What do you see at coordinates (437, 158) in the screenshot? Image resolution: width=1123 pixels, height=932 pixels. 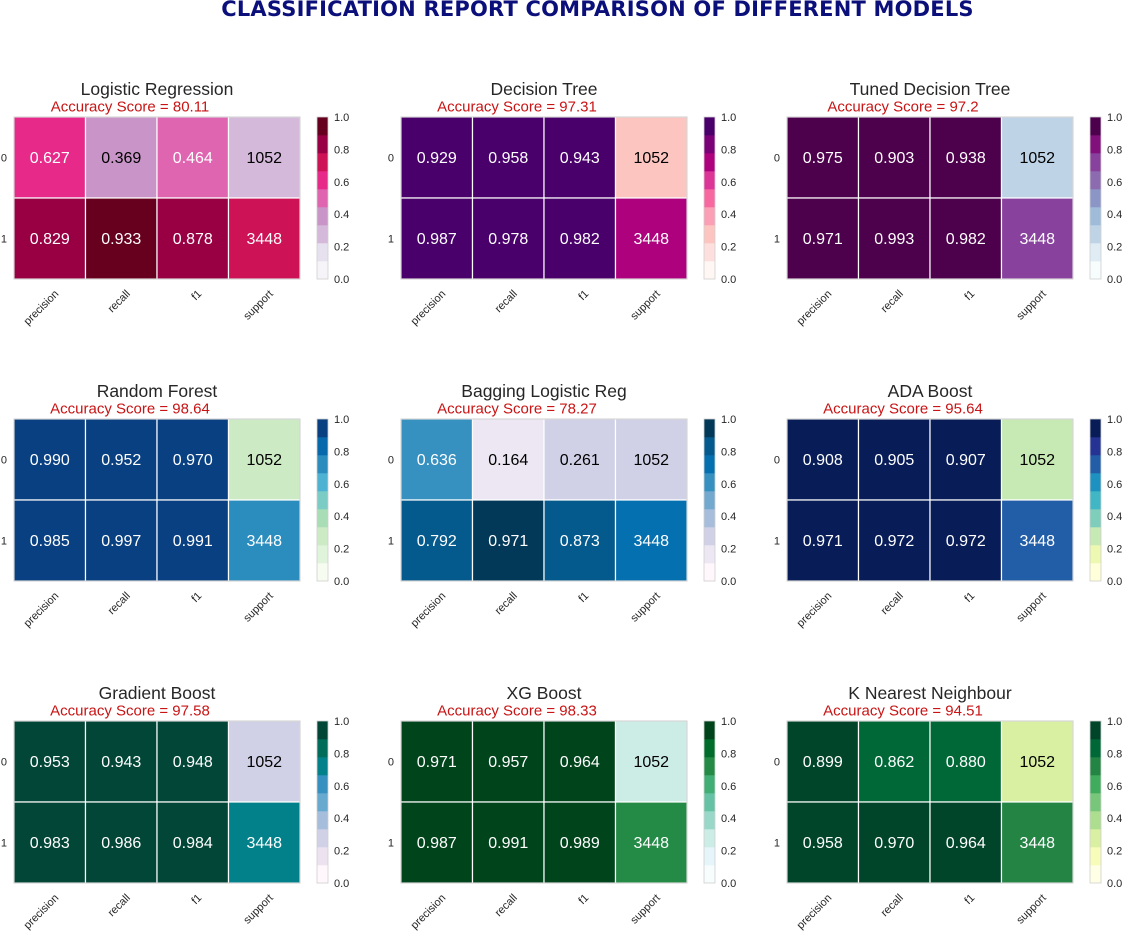 I see `cell-value-label: 0.929` at bounding box center [437, 158].